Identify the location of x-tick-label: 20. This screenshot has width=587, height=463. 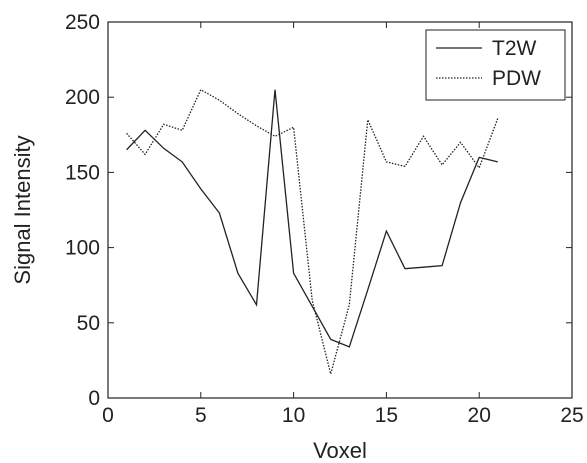
(479, 415).